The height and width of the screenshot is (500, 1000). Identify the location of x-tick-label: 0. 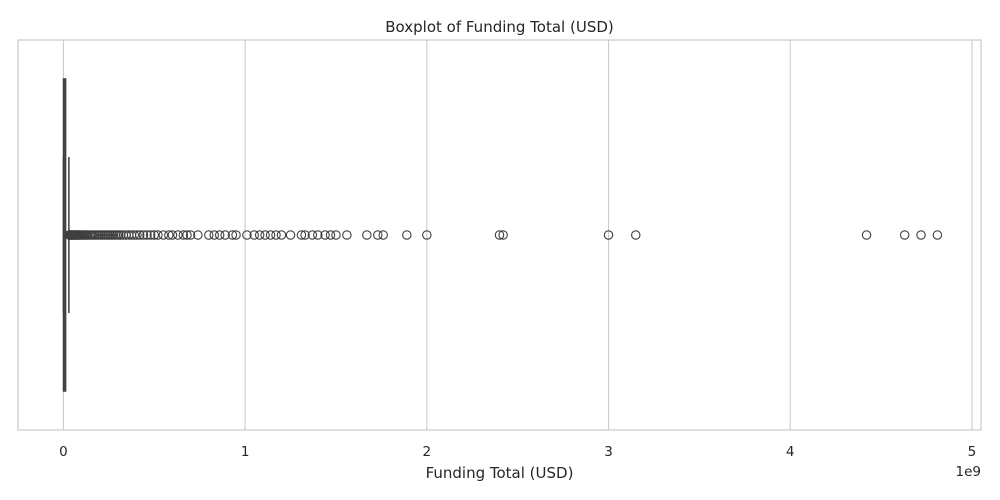
(63, 452).